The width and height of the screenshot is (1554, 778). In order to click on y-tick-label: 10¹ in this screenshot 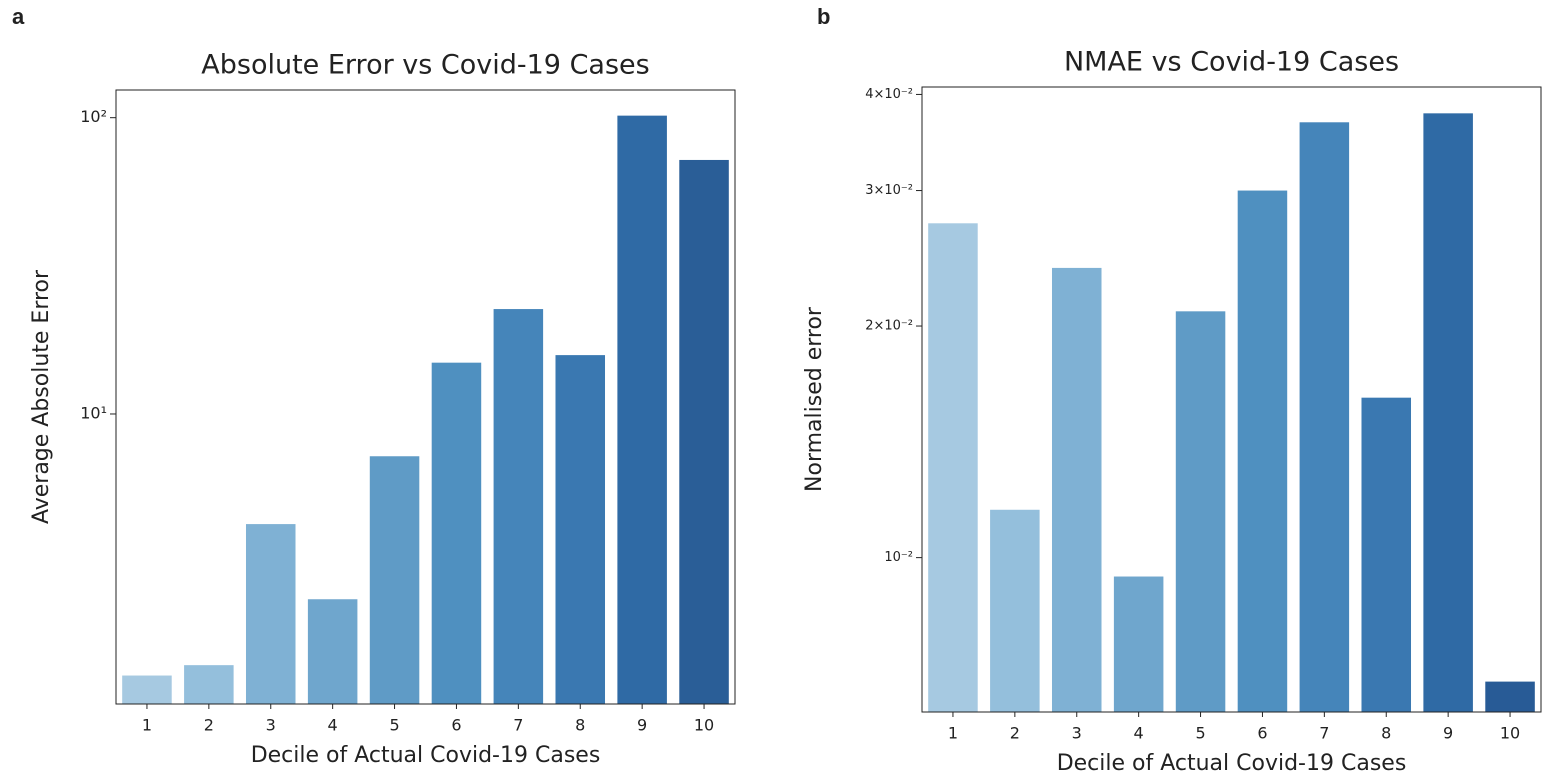, I will do `click(93, 412)`.